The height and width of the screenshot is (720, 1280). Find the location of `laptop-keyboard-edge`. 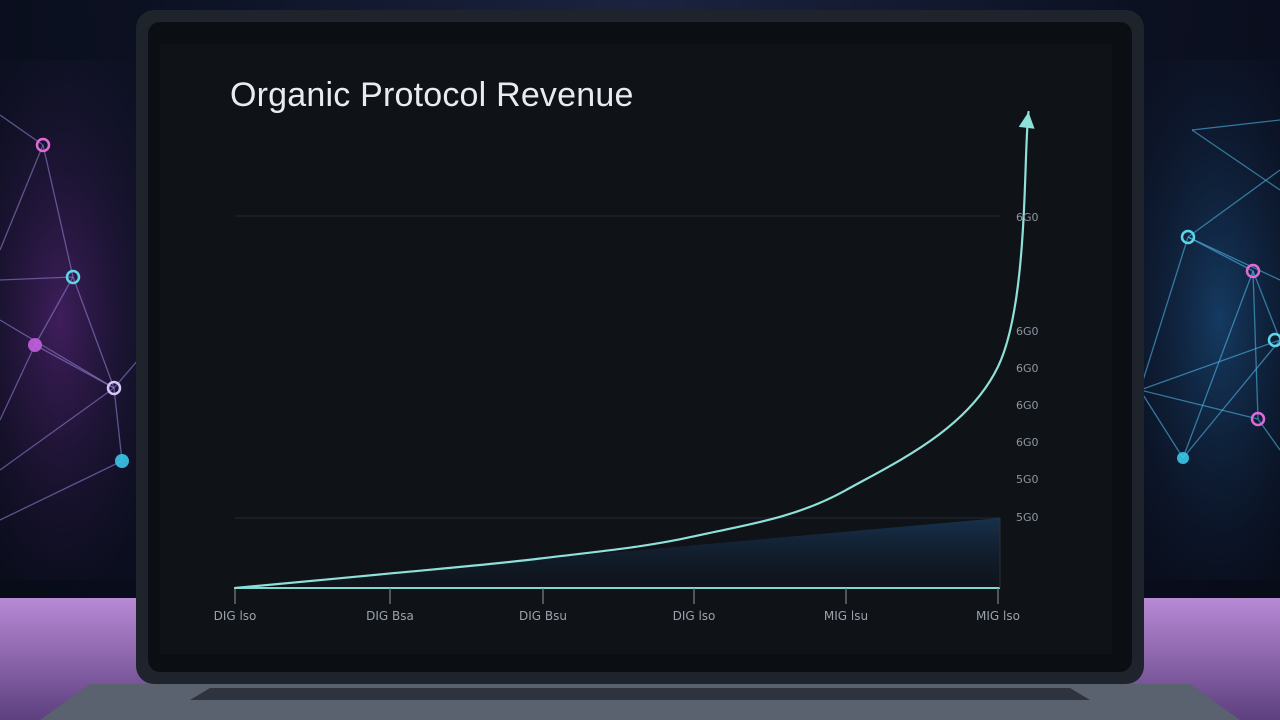

laptop-keyboard-edge is located at coordinates (640, 694).